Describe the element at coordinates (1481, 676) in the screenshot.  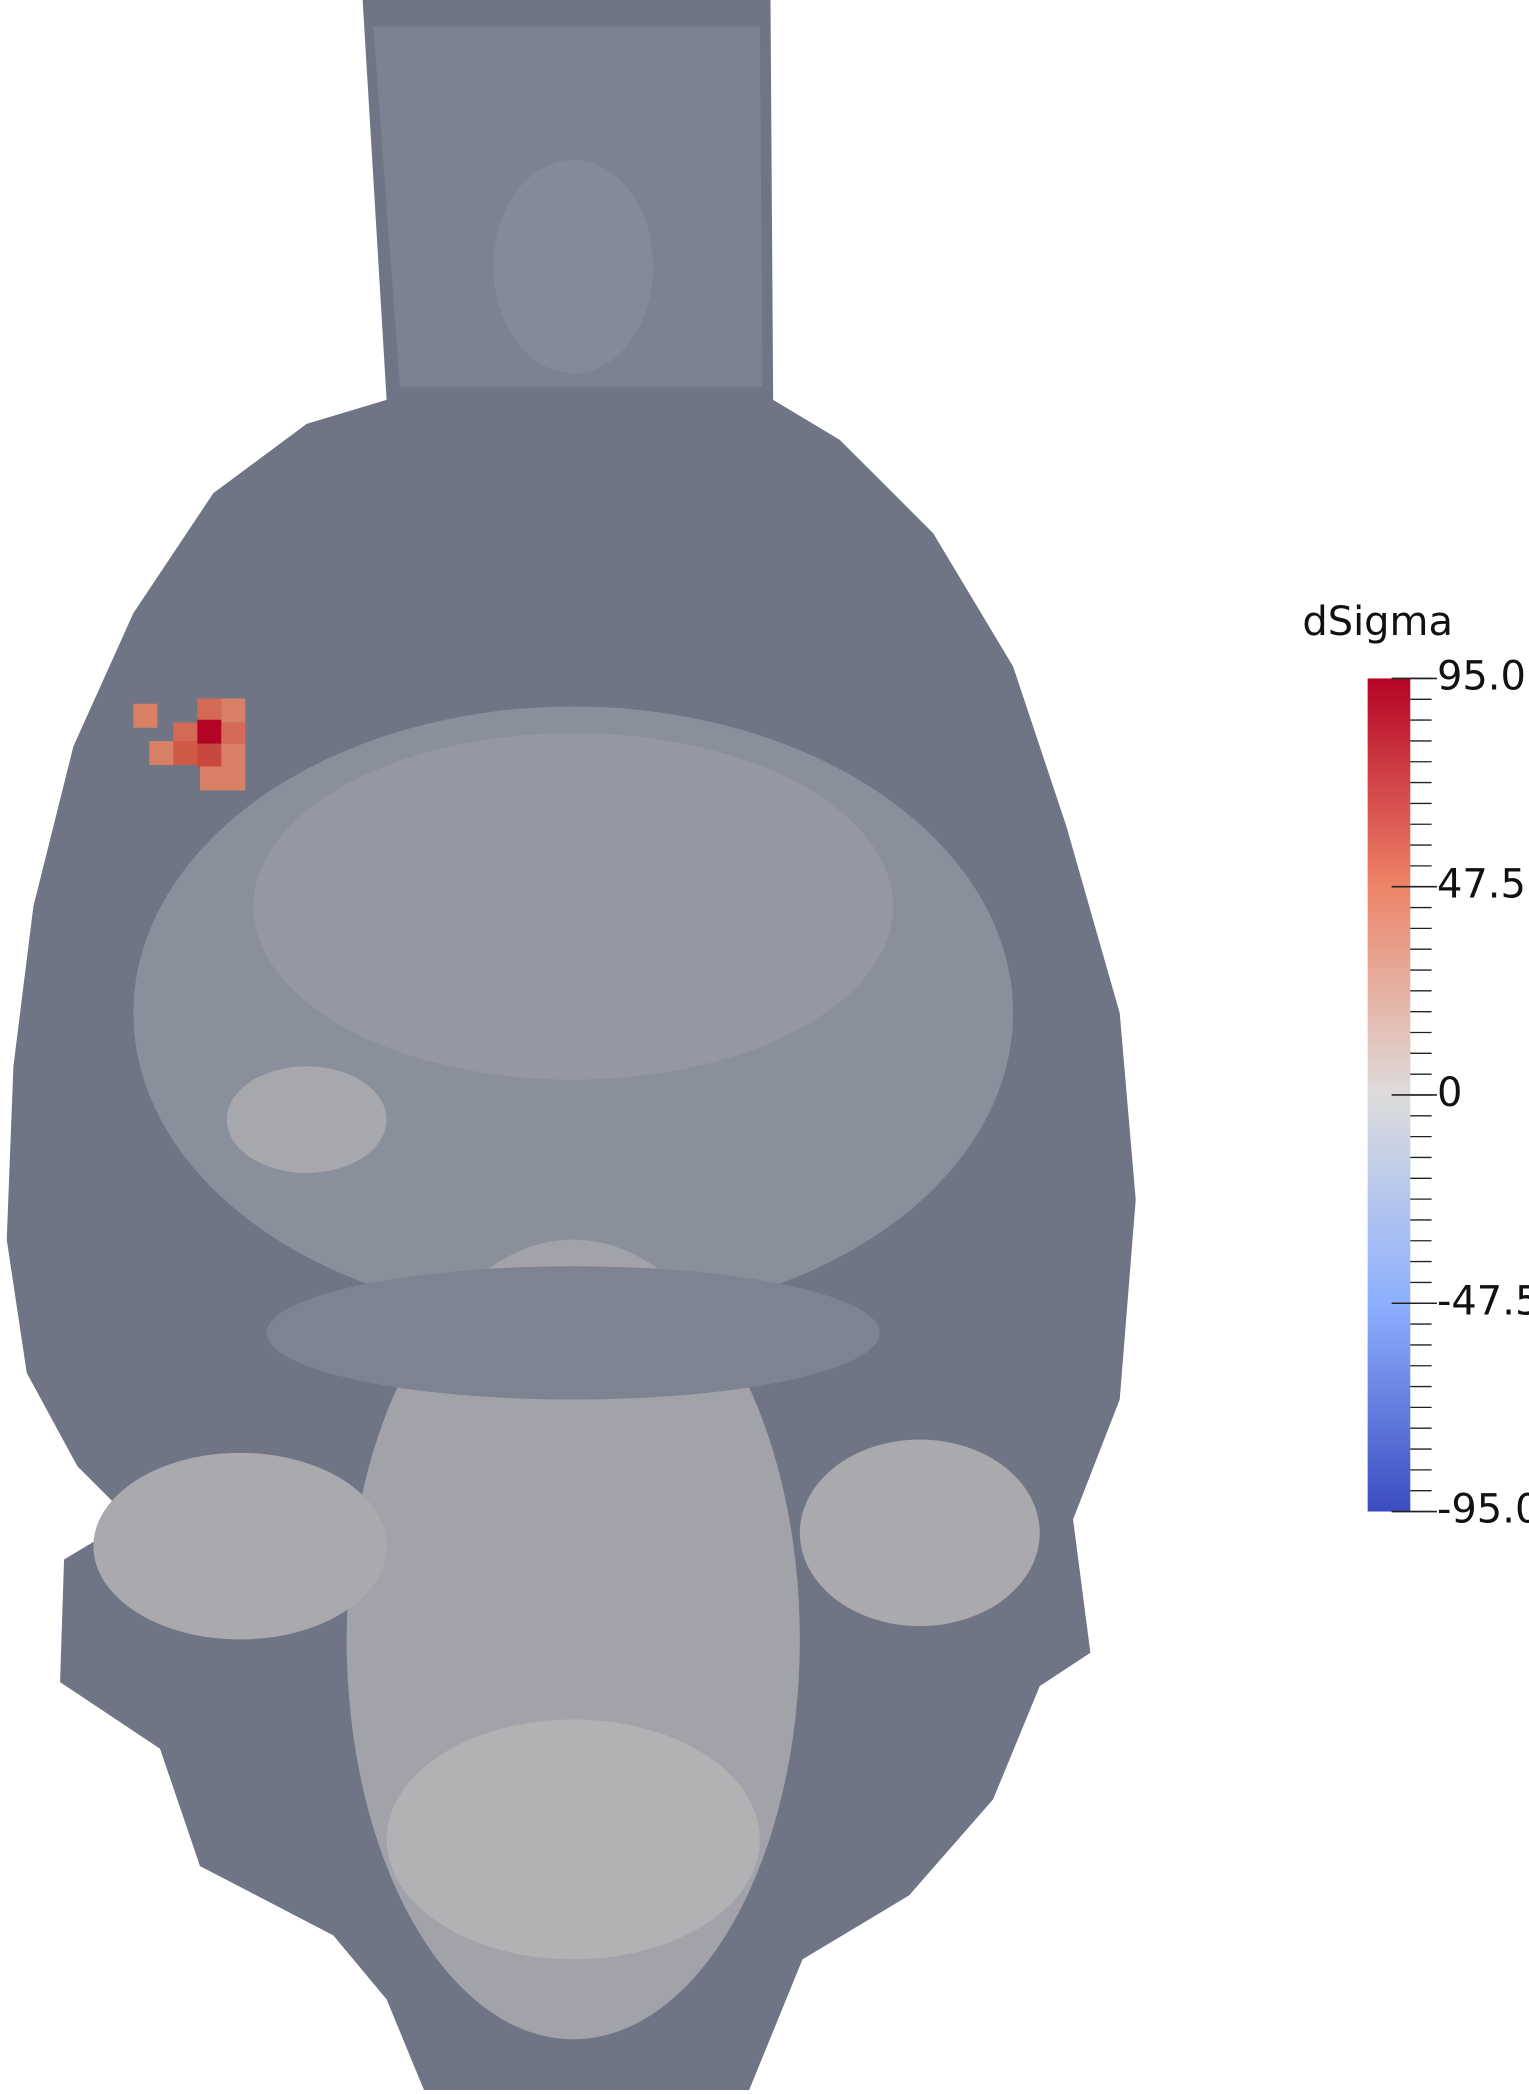
I see `tick-label: 95.0` at that location.